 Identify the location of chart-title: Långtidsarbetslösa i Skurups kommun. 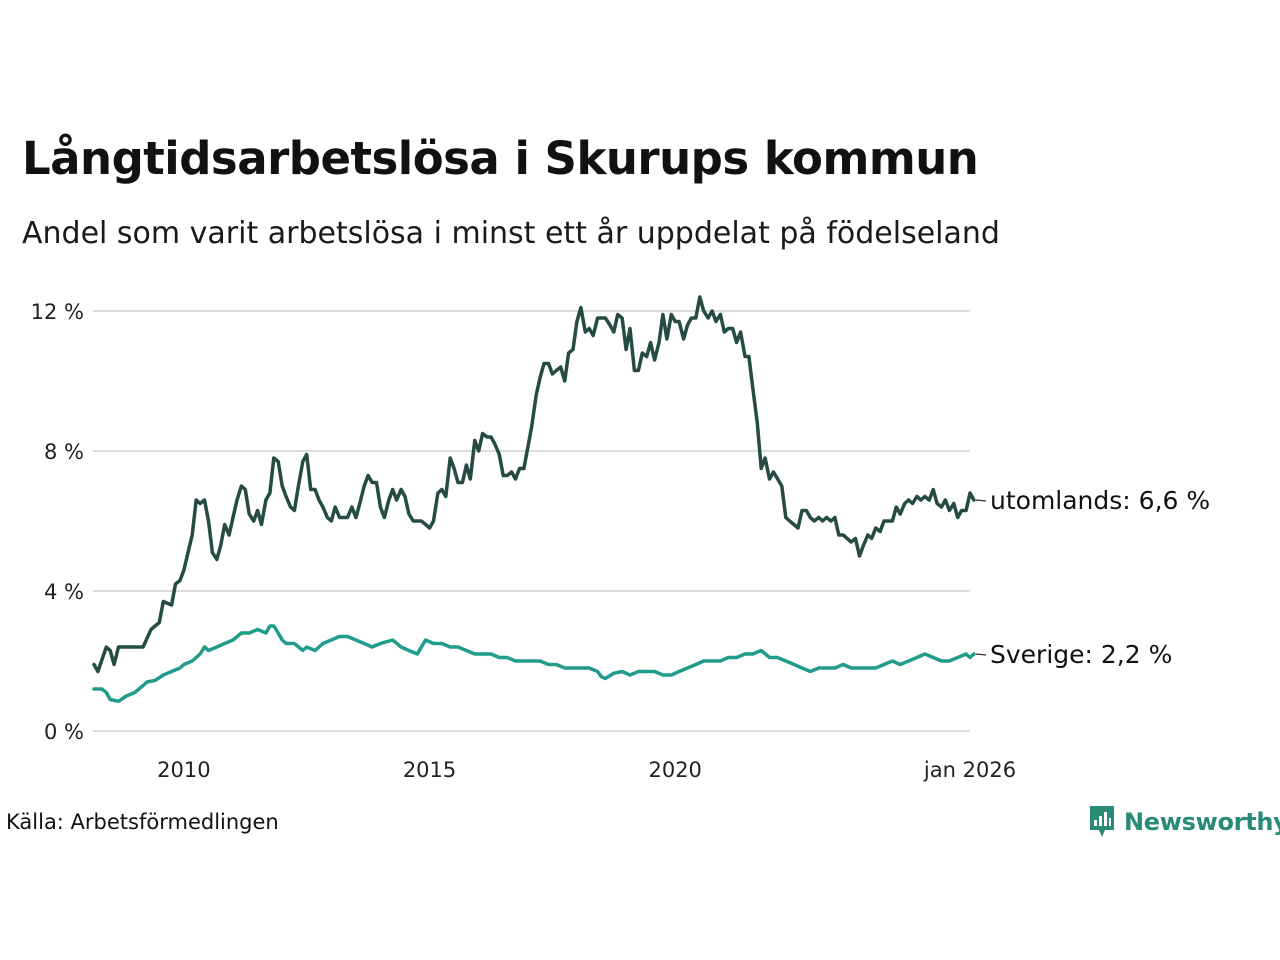
(500, 158).